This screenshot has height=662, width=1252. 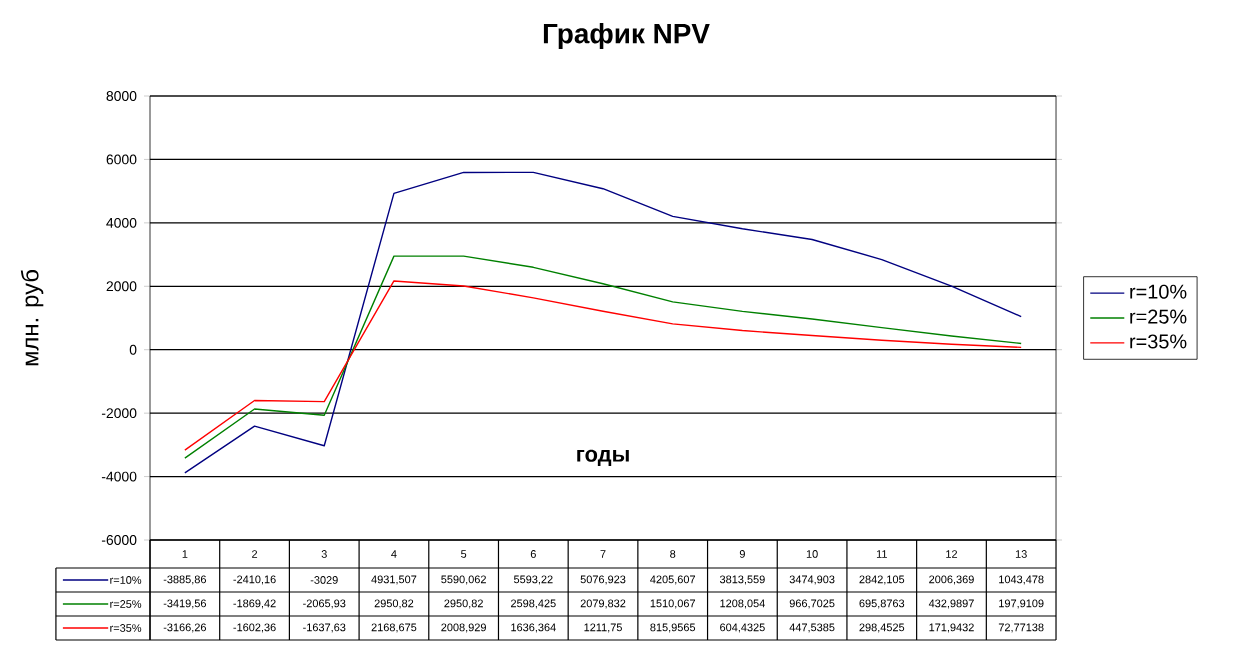 What do you see at coordinates (1158, 291) in the screenshot?
I see `legend-label: r=10%` at bounding box center [1158, 291].